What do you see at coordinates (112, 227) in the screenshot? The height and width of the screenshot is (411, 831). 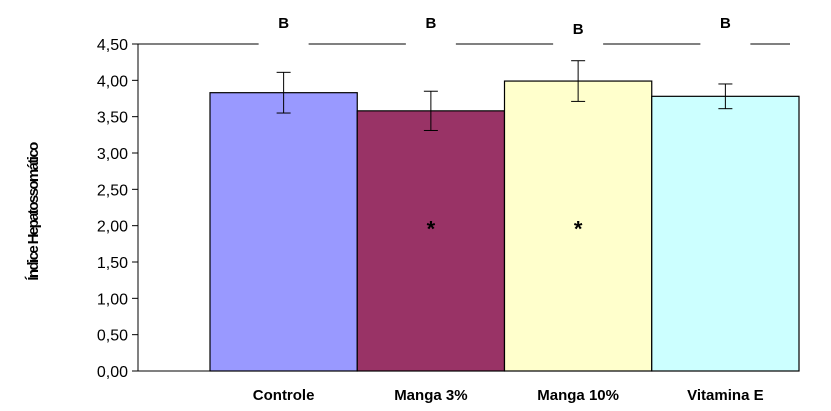 I see `y-tick-label: 2,00` at bounding box center [112, 227].